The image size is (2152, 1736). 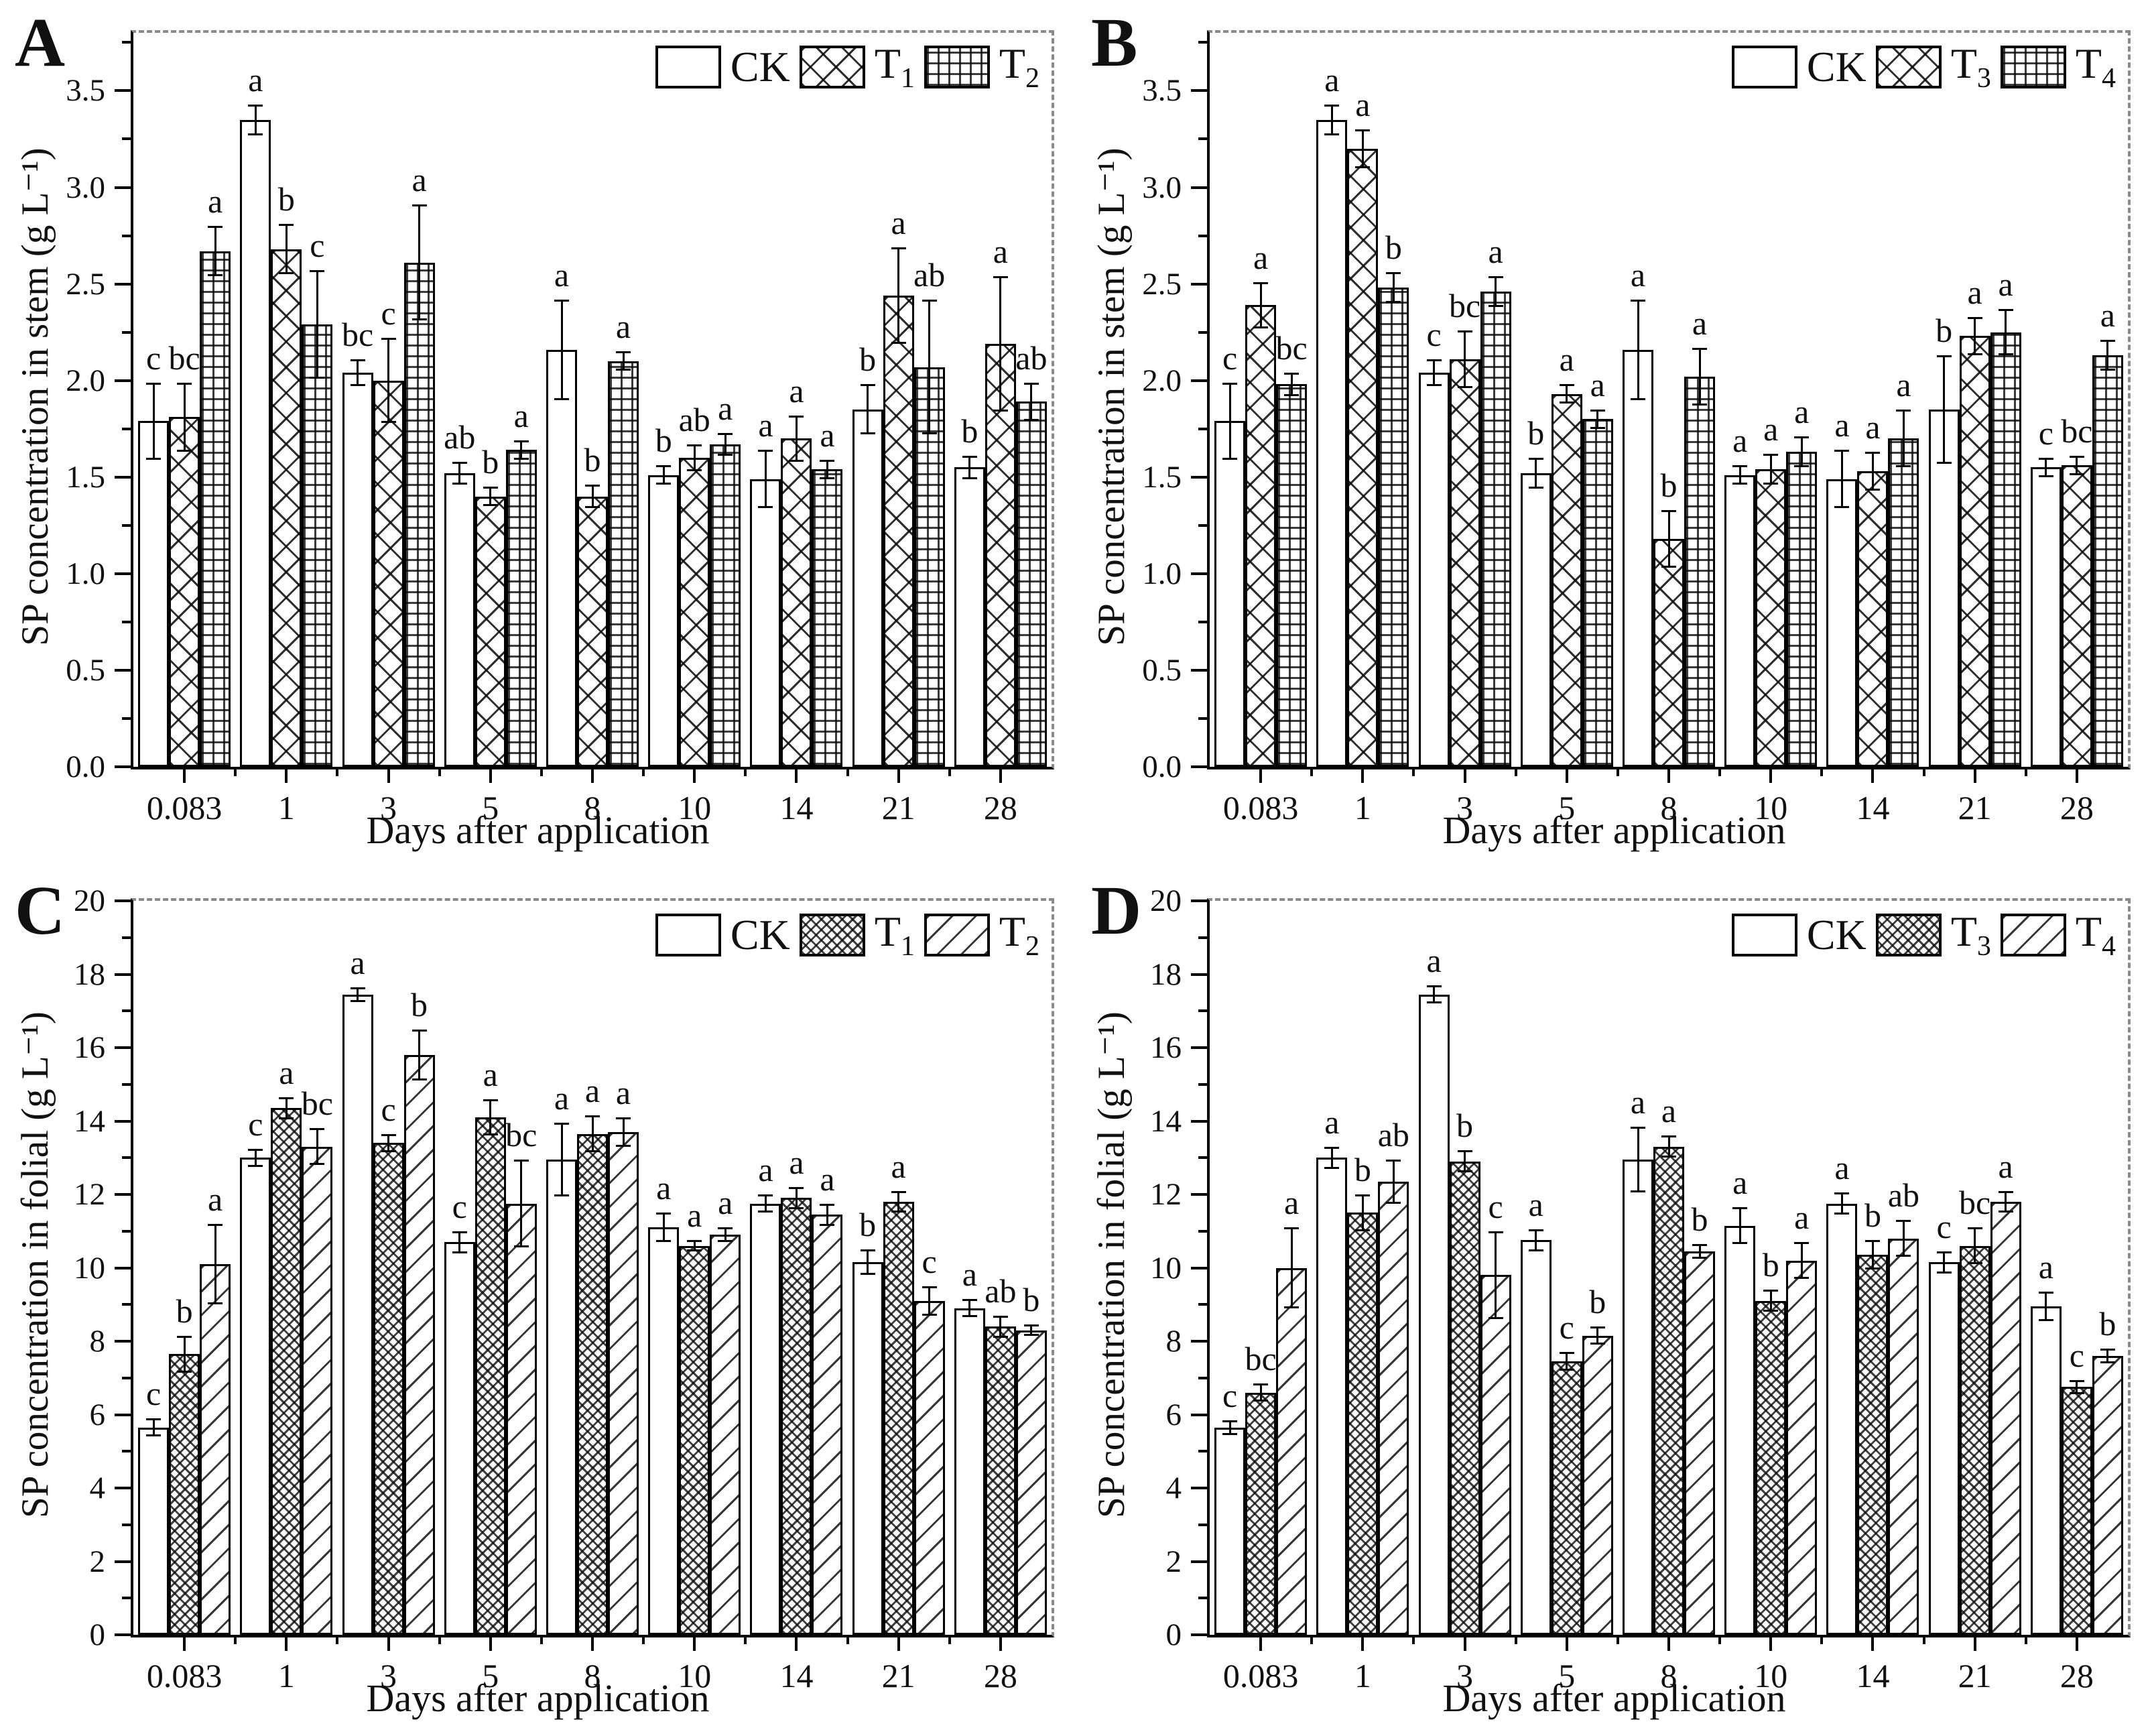 I want to click on y-tick-label: 20, so click(x=1166, y=900).